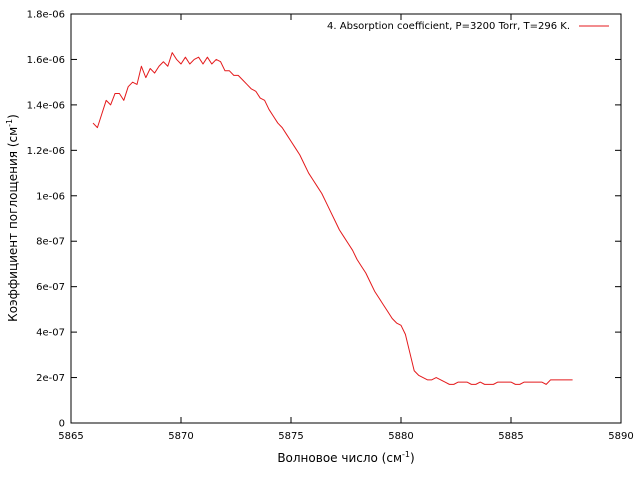  What do you see at coordinates (46, 151) in the screenshot?
I see `y-tick-label: 1.2e-06` at bounding box center [46, 151].